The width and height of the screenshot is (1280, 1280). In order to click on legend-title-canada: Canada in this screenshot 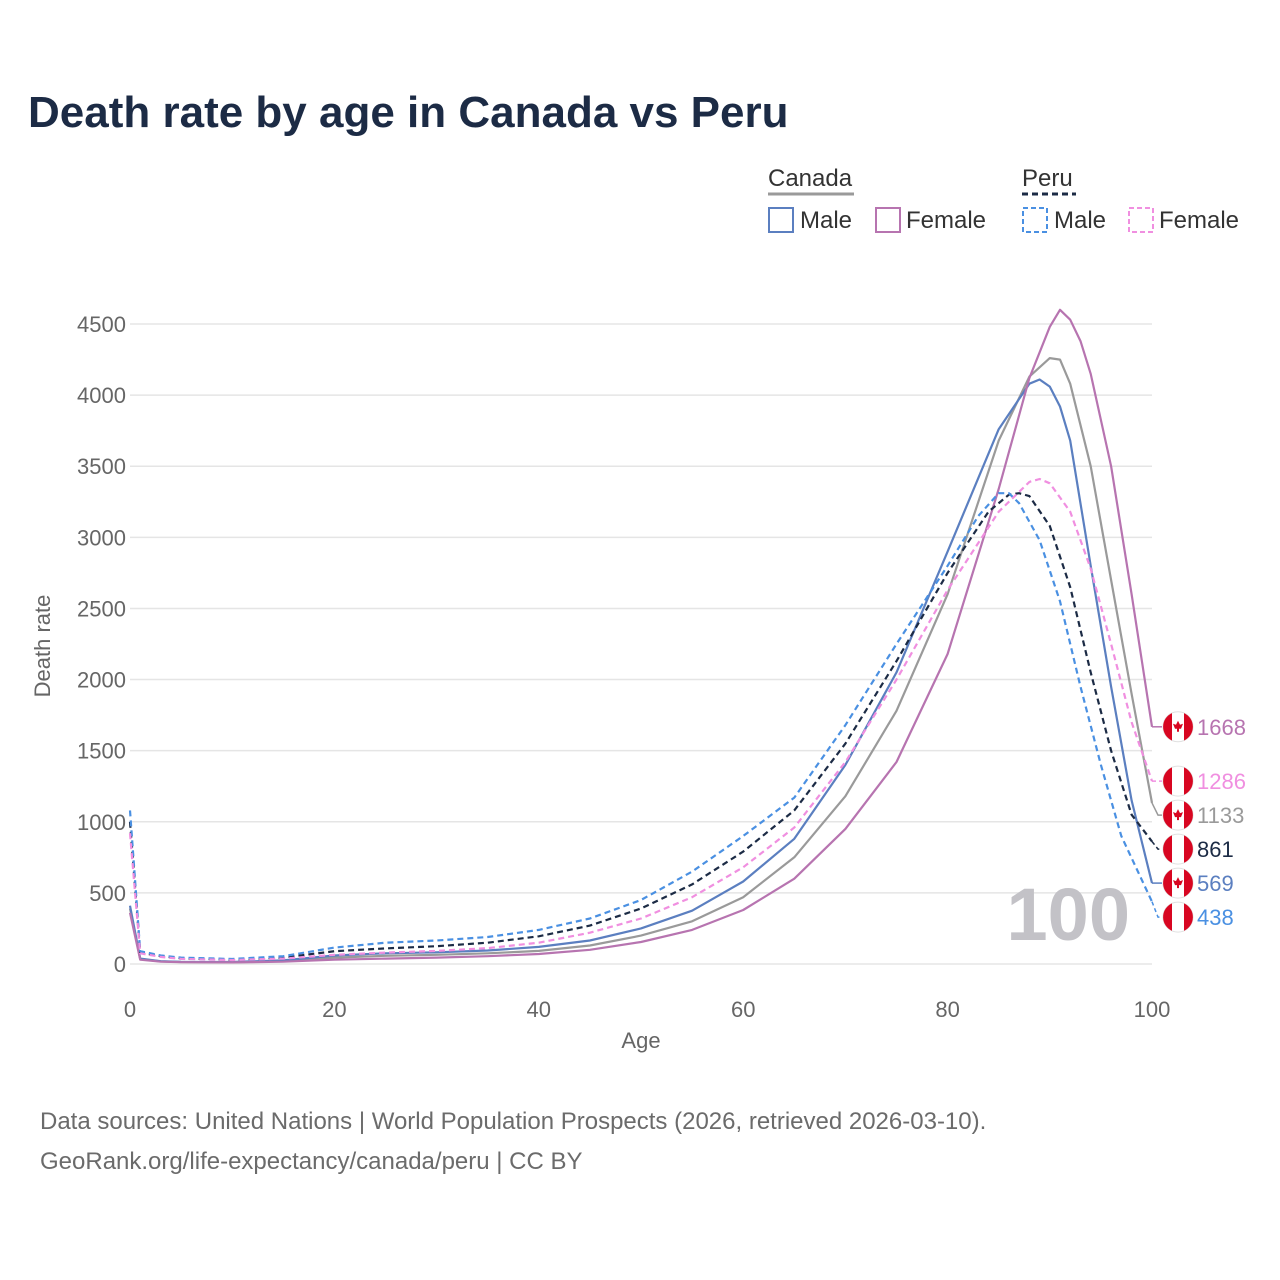, I will do `click(810, 178)`.